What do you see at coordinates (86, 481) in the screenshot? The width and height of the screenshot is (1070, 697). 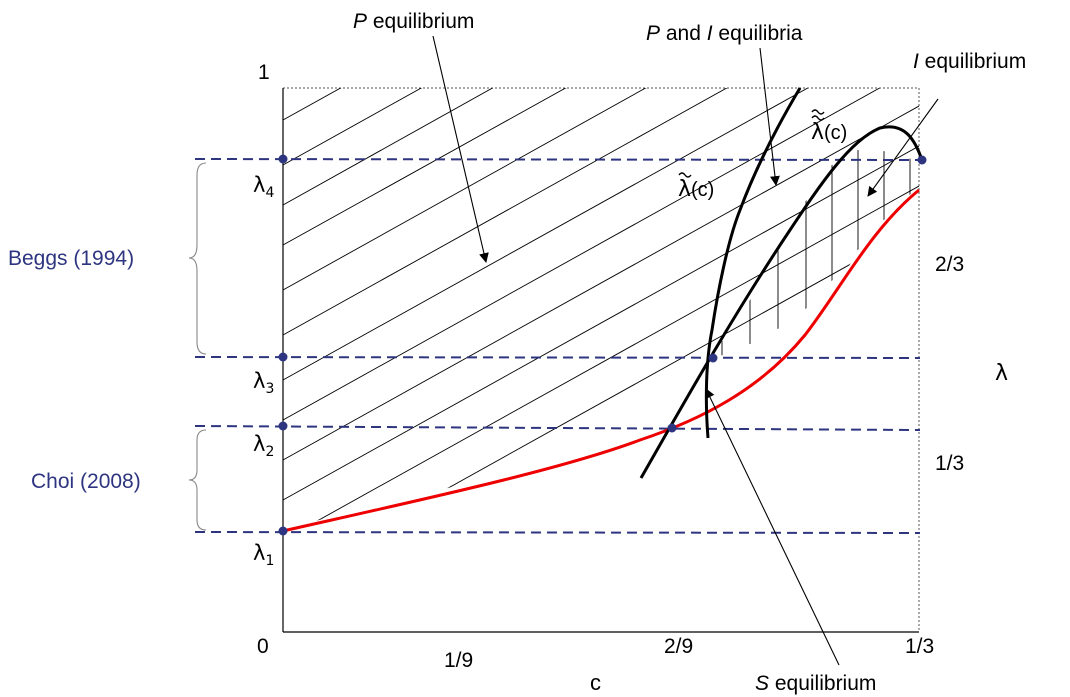 I see `choi-label: Choi (2008)` at bounding box center [86, 481].